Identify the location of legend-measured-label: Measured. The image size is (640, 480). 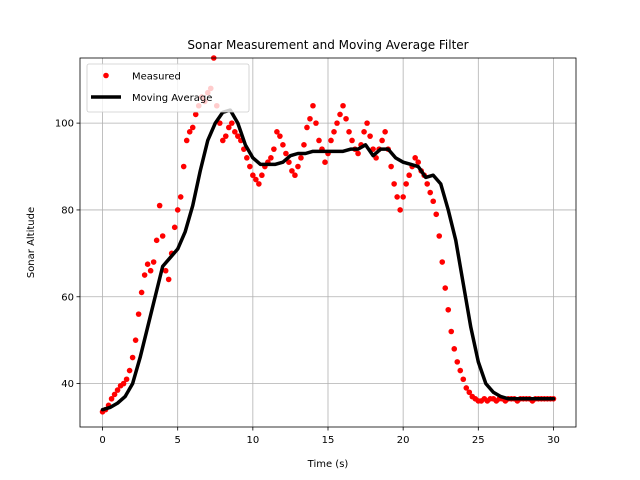
(156, 77).